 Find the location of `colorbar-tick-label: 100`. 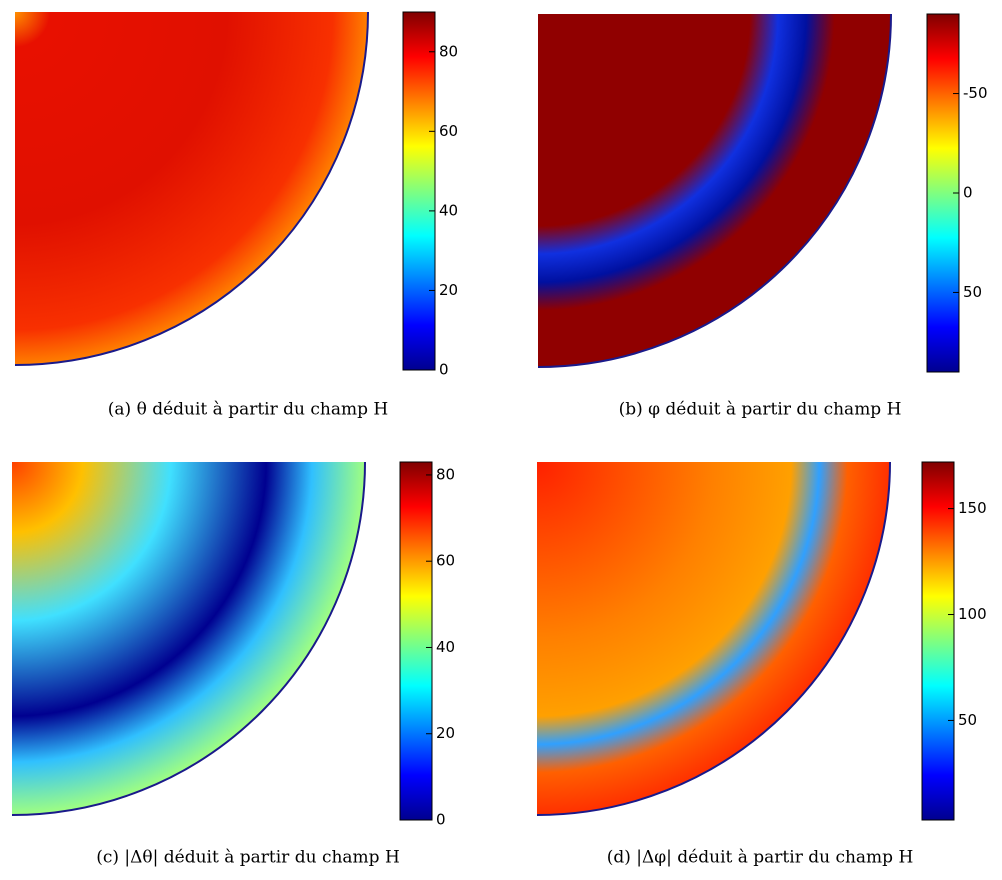

colorbar-tick-label: 100 is located at coordinates (972, 614).